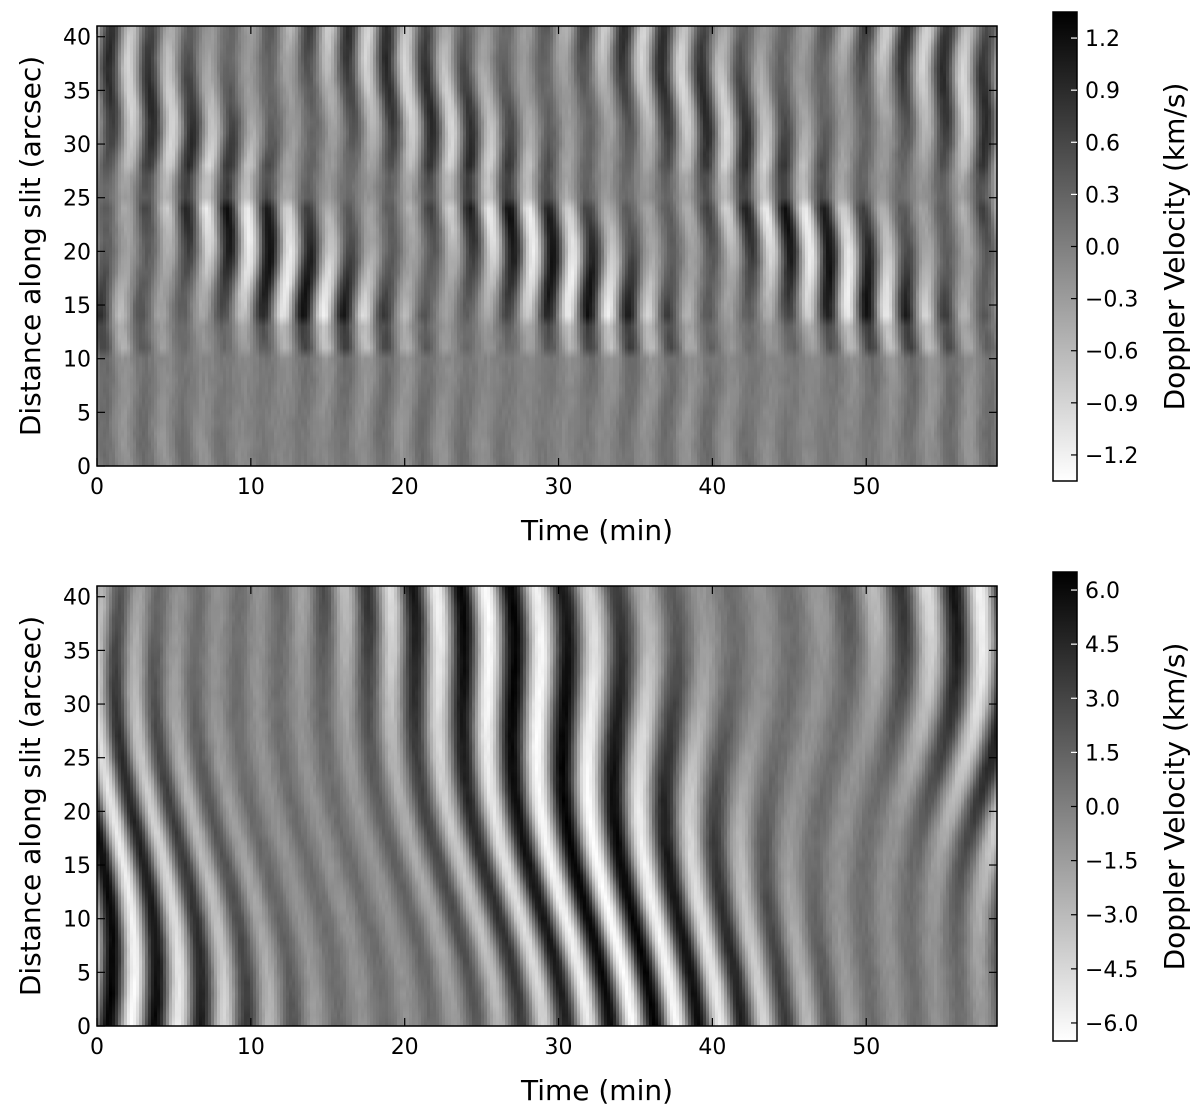 The width and height of the screenshot is (1200, 1111). I want to click on x-tick-label: 40, so click(712, 1047).